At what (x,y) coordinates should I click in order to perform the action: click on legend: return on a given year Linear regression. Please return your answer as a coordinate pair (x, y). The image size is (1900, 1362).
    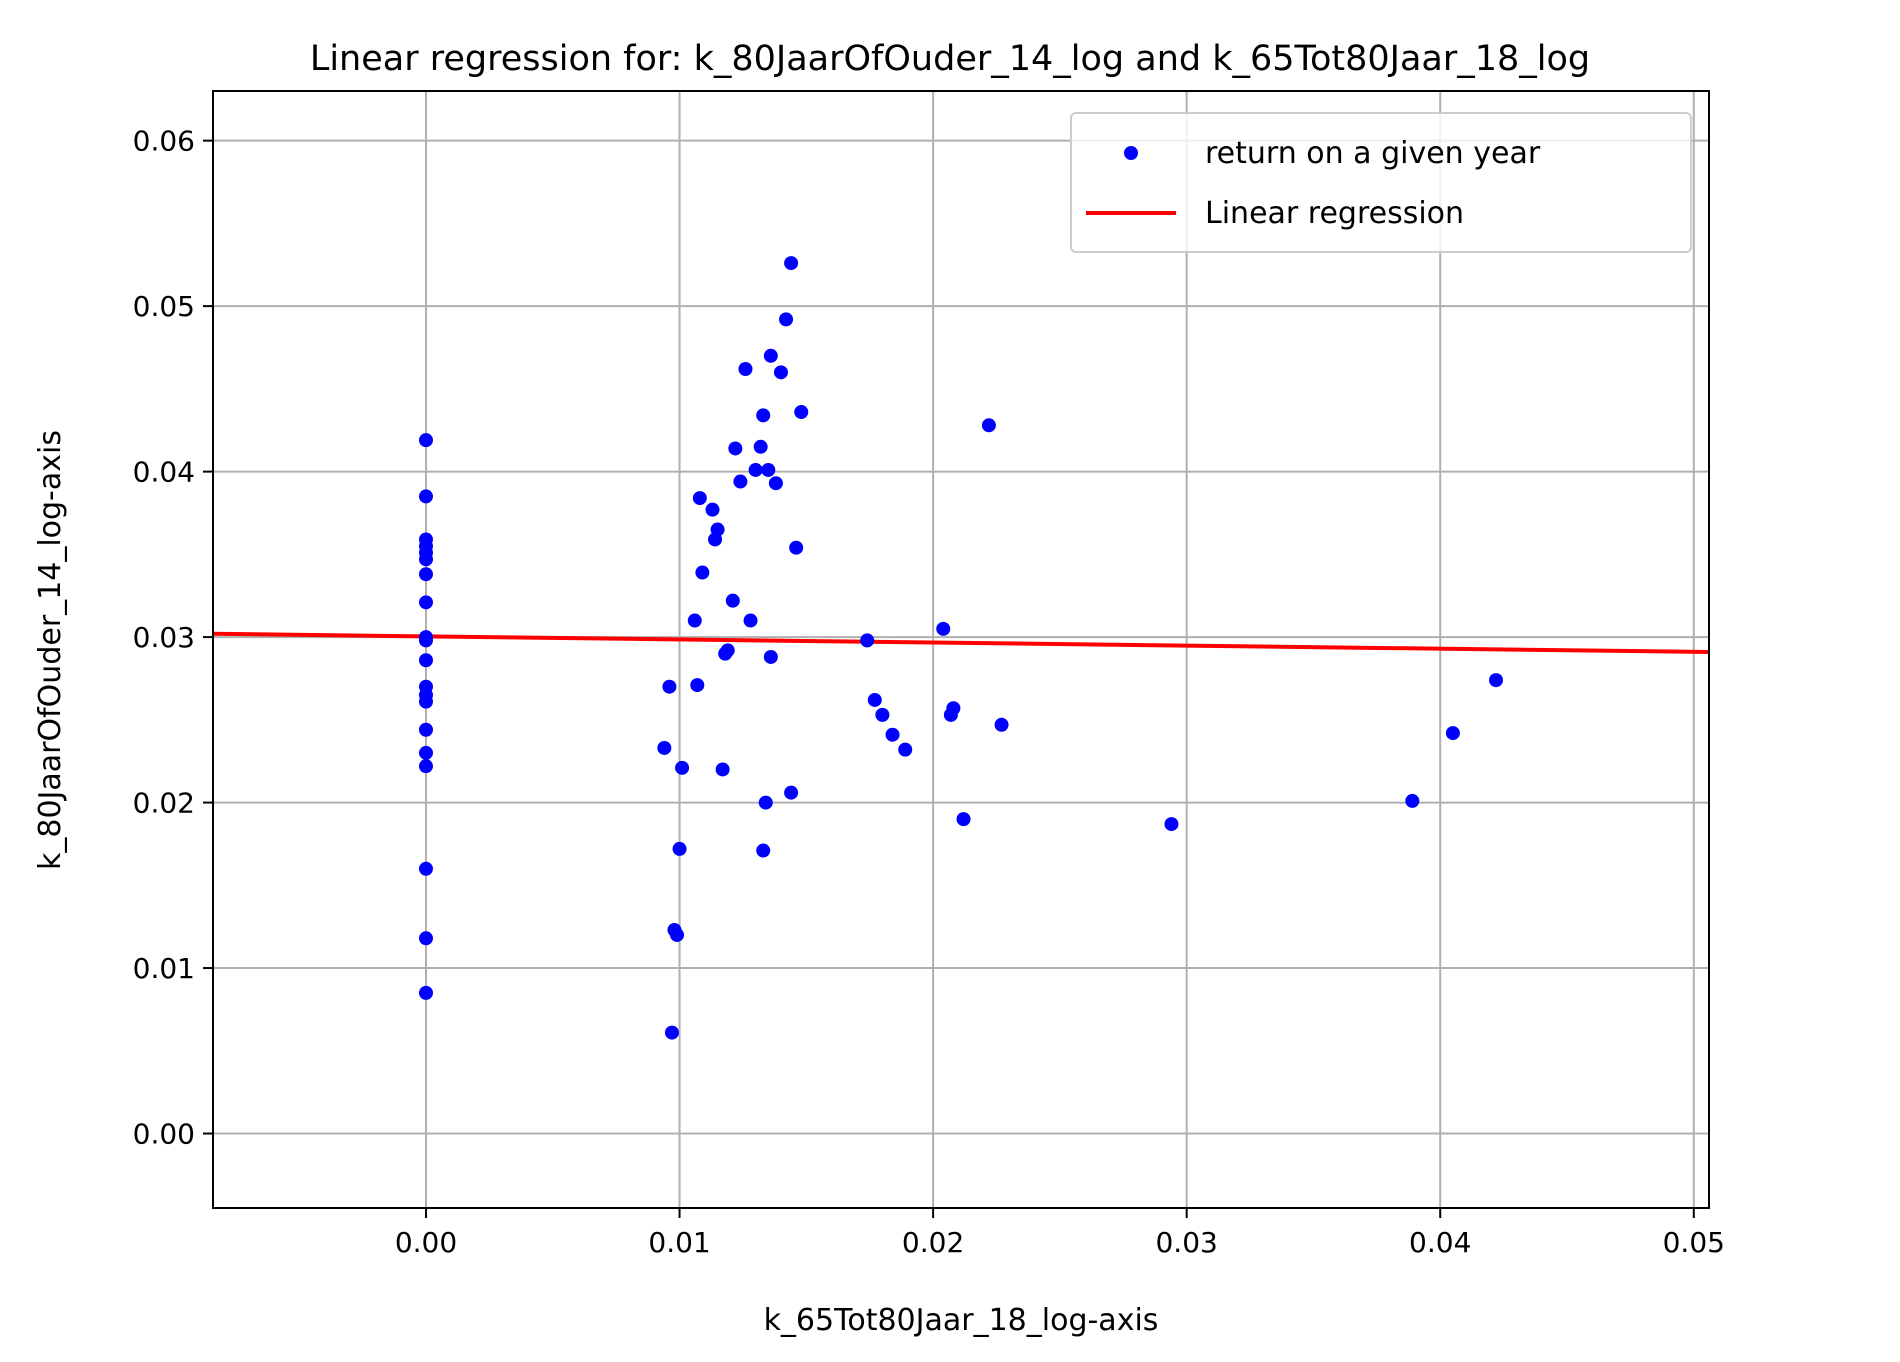
    Looking at the image, I should click on (1381, 182).